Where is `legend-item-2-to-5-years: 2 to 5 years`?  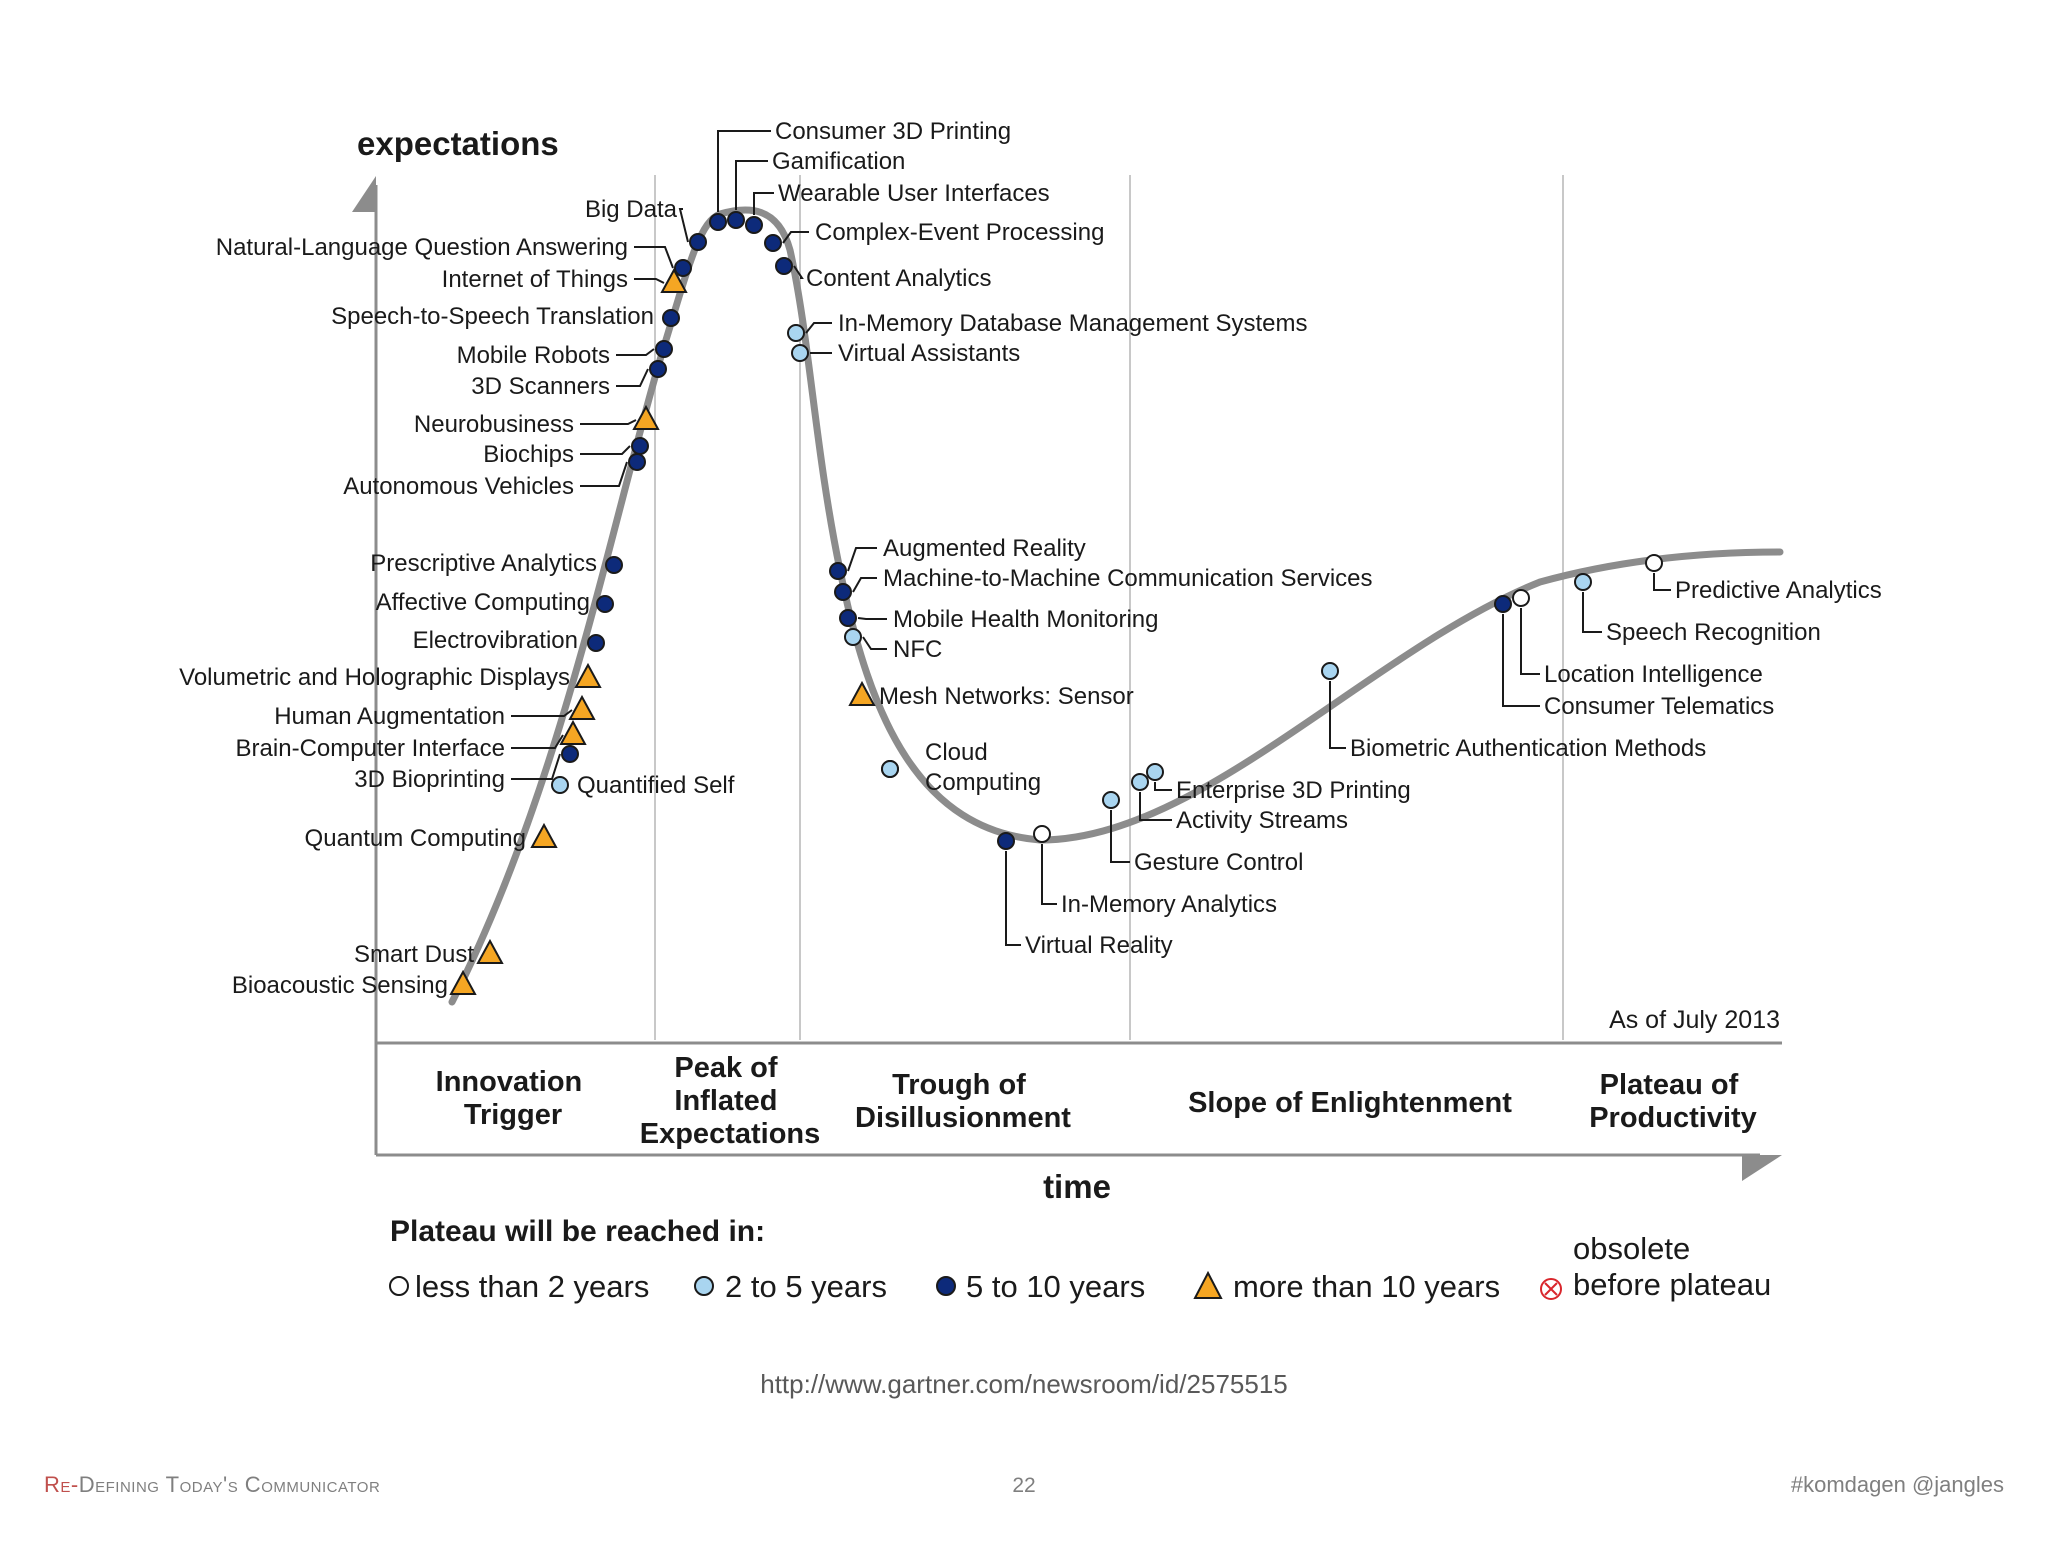
legend-item-2-to-5-years: 2 to 5 years is located at coordinates (790, 1286).